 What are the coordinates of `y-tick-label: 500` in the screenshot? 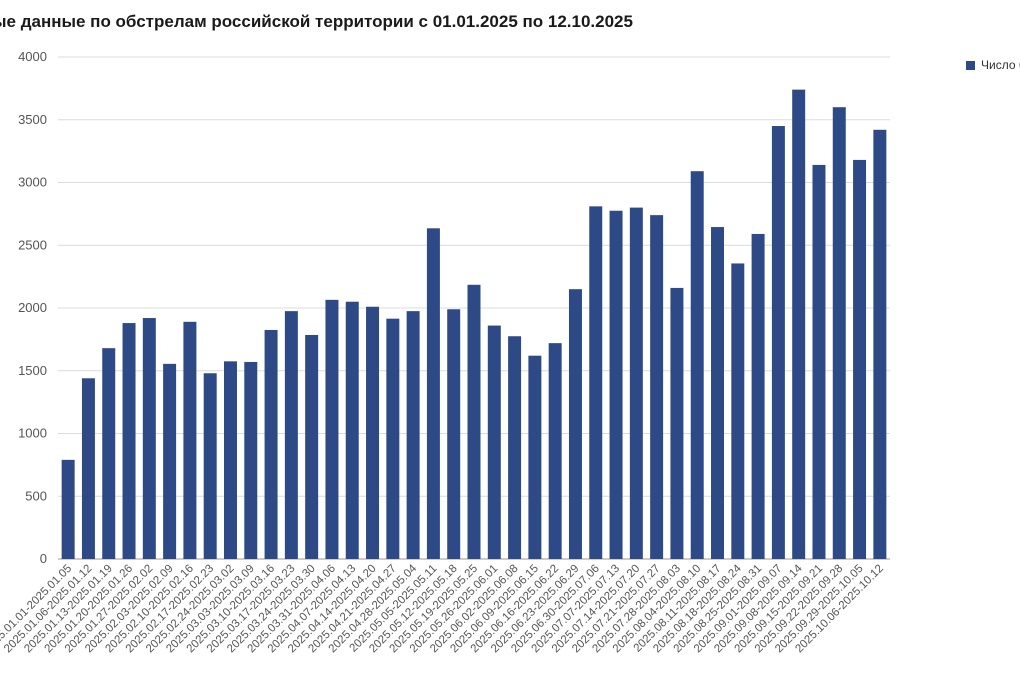 It's located at (36, 495).